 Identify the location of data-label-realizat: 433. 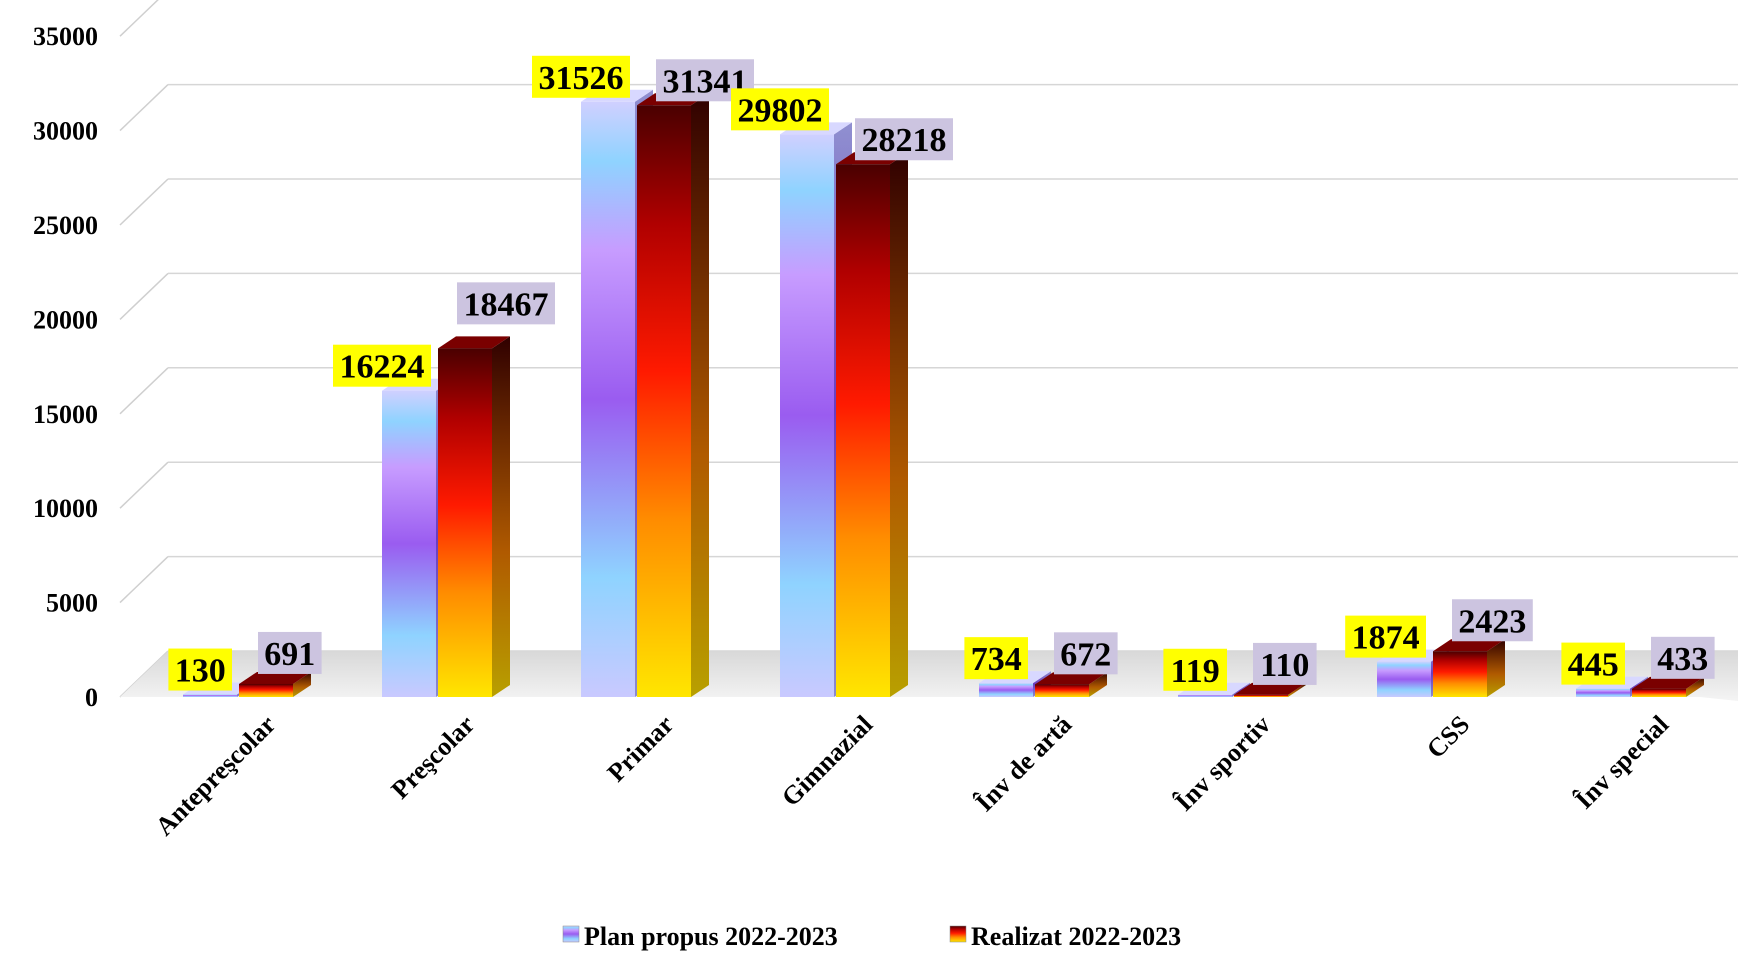
(1683, 657).